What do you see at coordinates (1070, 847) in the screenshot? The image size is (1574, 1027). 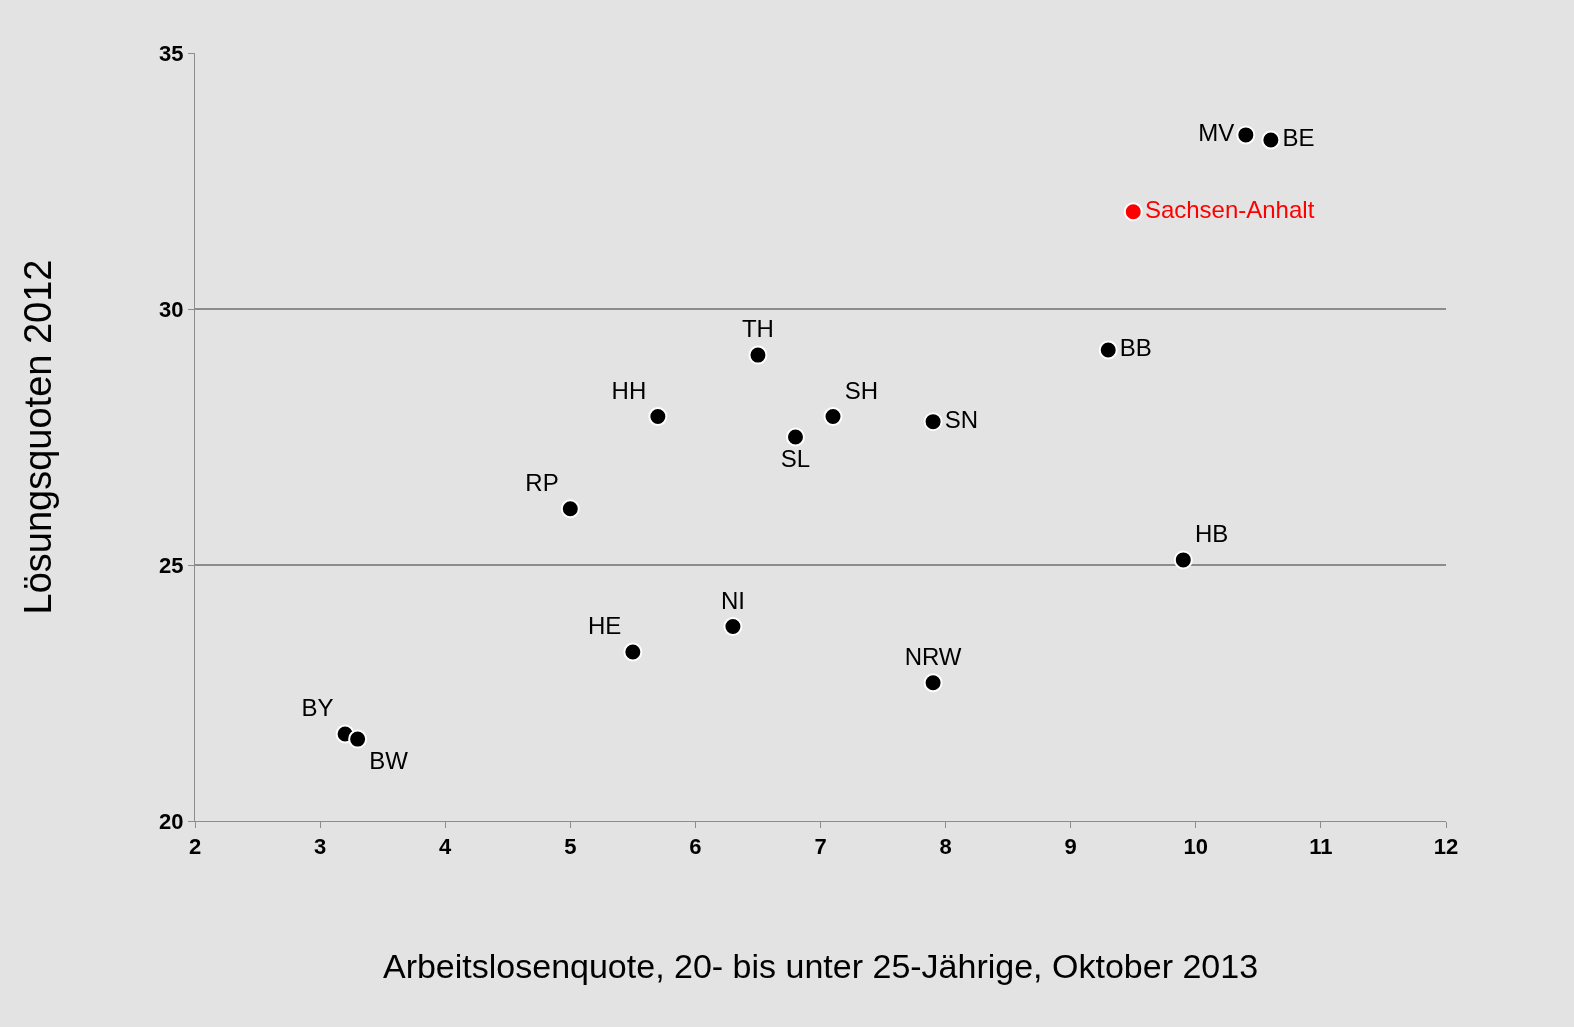 I see `x-tick-label: 9` at bounding box center [1070, 847].